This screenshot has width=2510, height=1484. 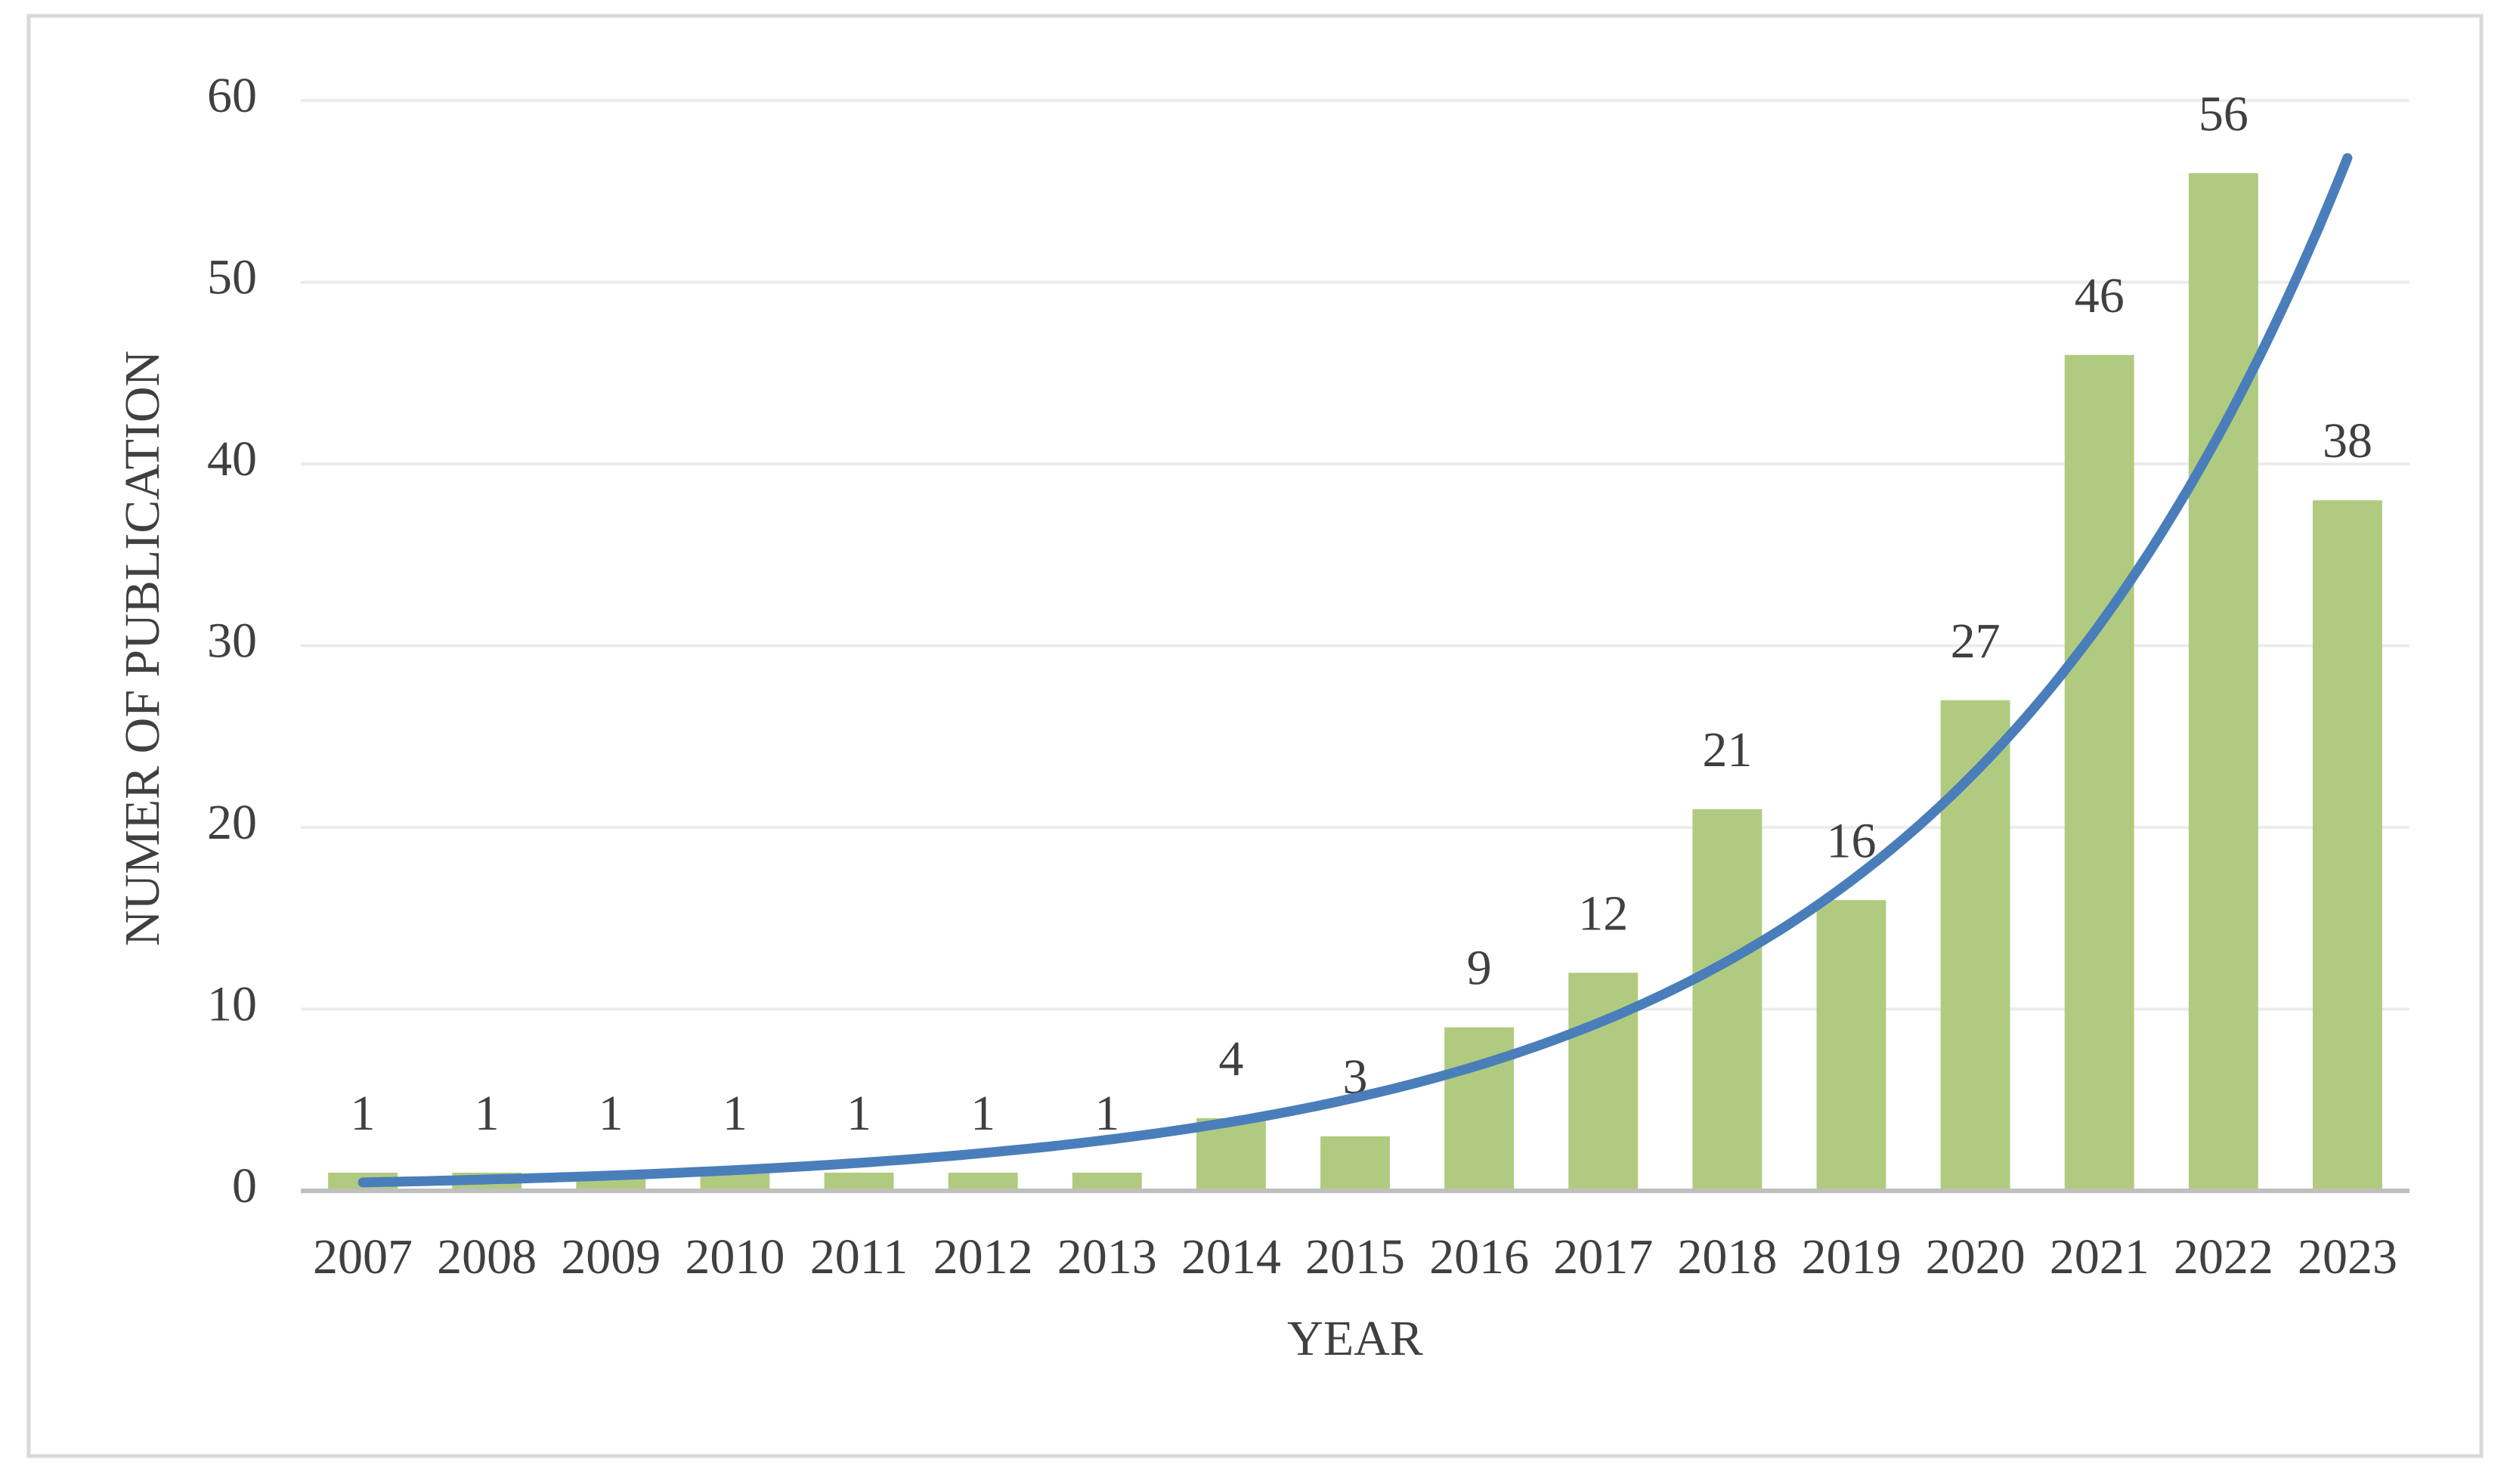 What do you see at coordinates (1107, 1257) in the screenshot?
I see `x-tick-label: 2013` at bounding box center [1107, 1257].